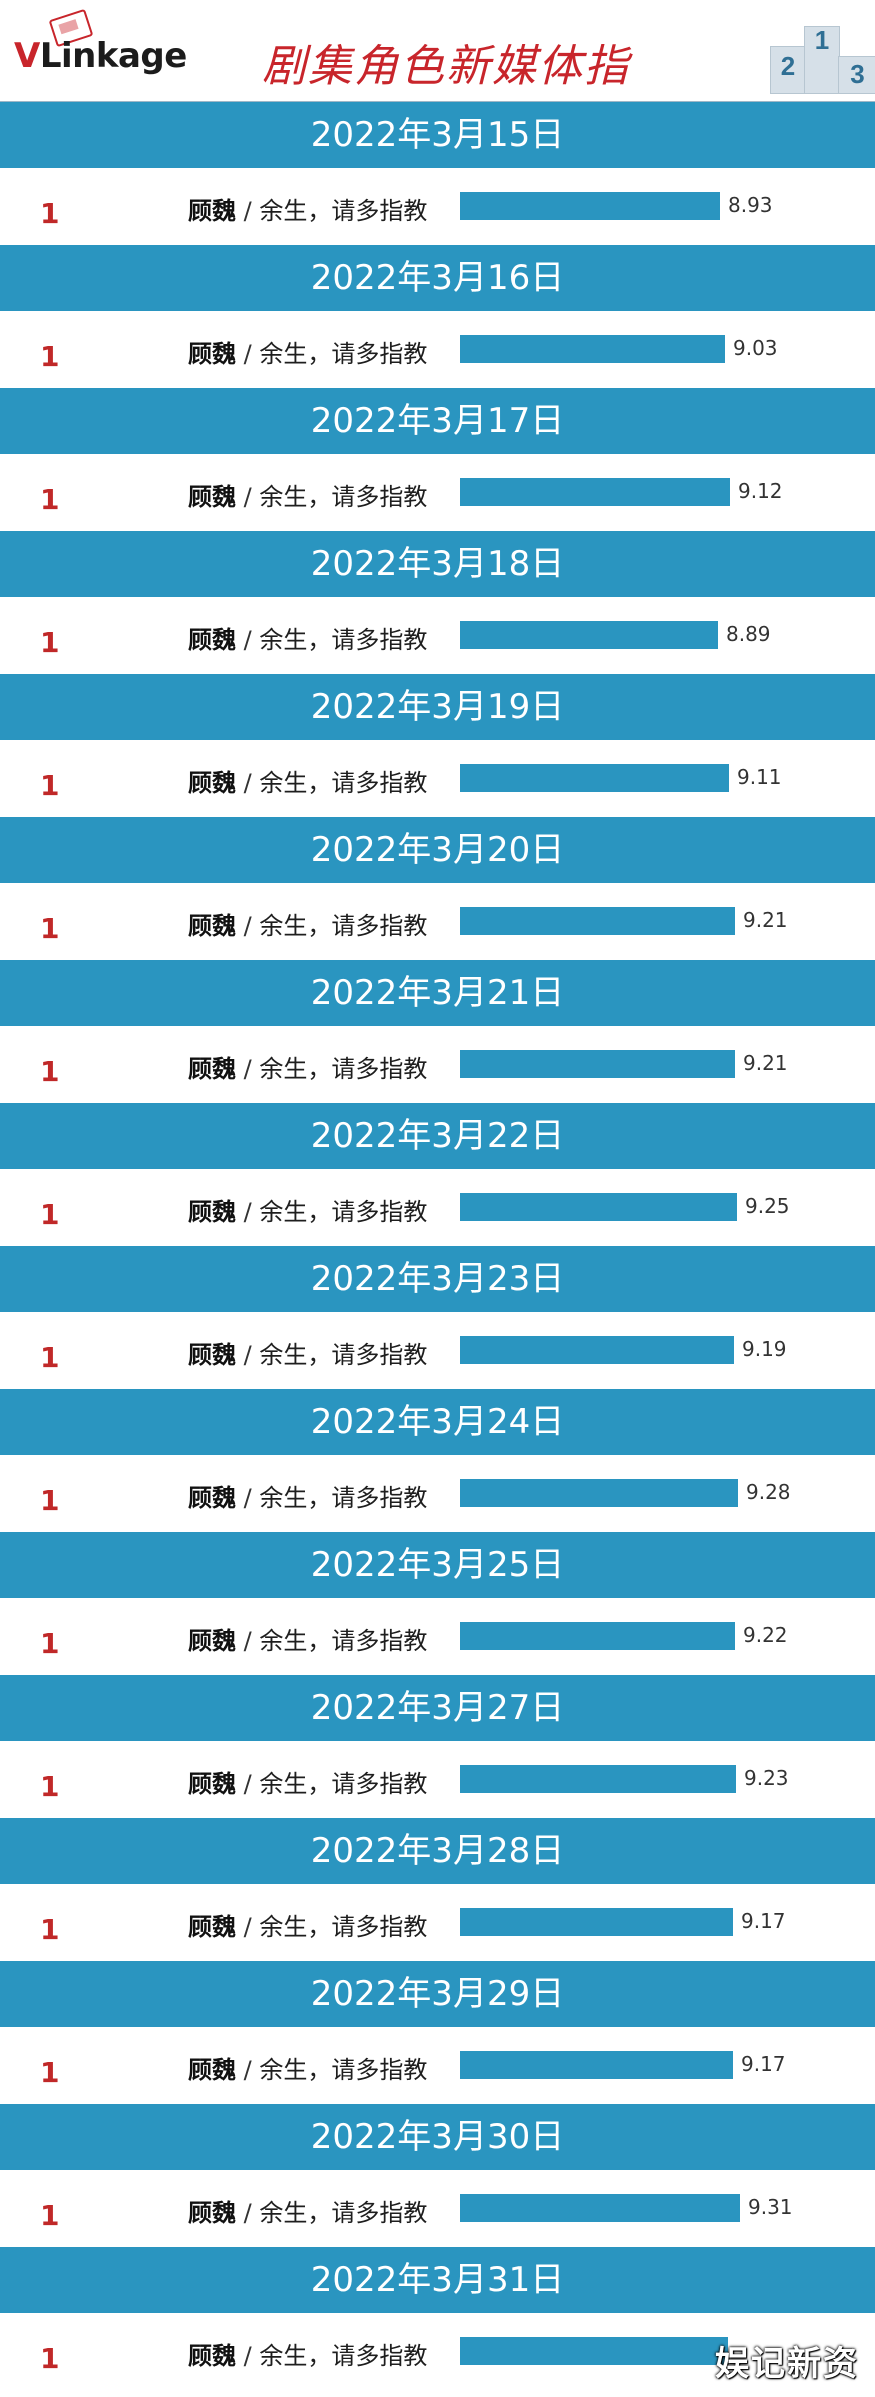  I want to click on day-block: 2022年3月21日 1 顾魏 / 余生，请多指教 9.21, so click(437, 1031).